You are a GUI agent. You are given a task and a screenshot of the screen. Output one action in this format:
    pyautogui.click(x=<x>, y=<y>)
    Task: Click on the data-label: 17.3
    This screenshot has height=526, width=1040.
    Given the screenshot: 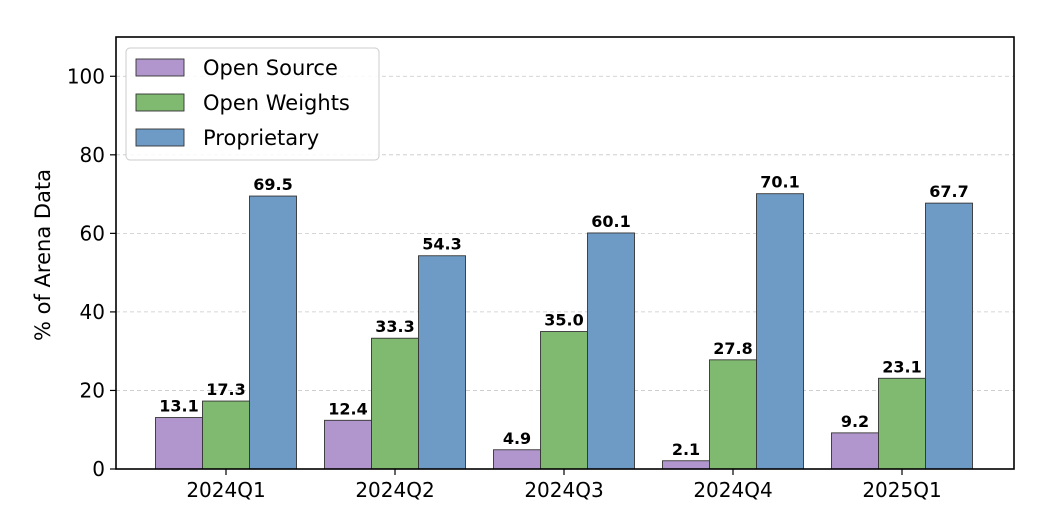 What is the action you would take?
    pyautogui.click(x=225, y=389)
    